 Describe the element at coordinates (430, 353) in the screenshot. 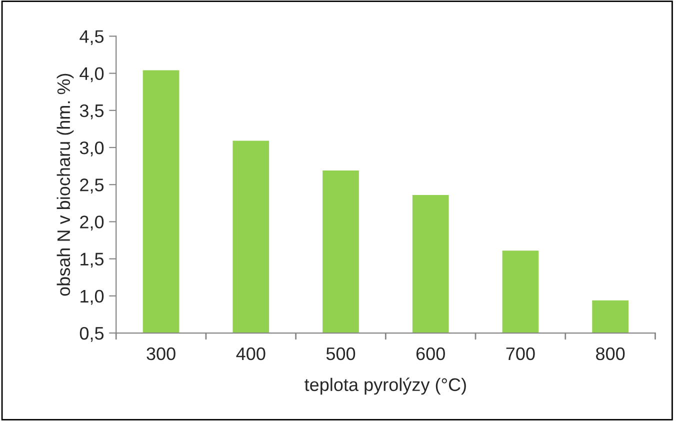

I see `x-tick-label: 600` at that location.